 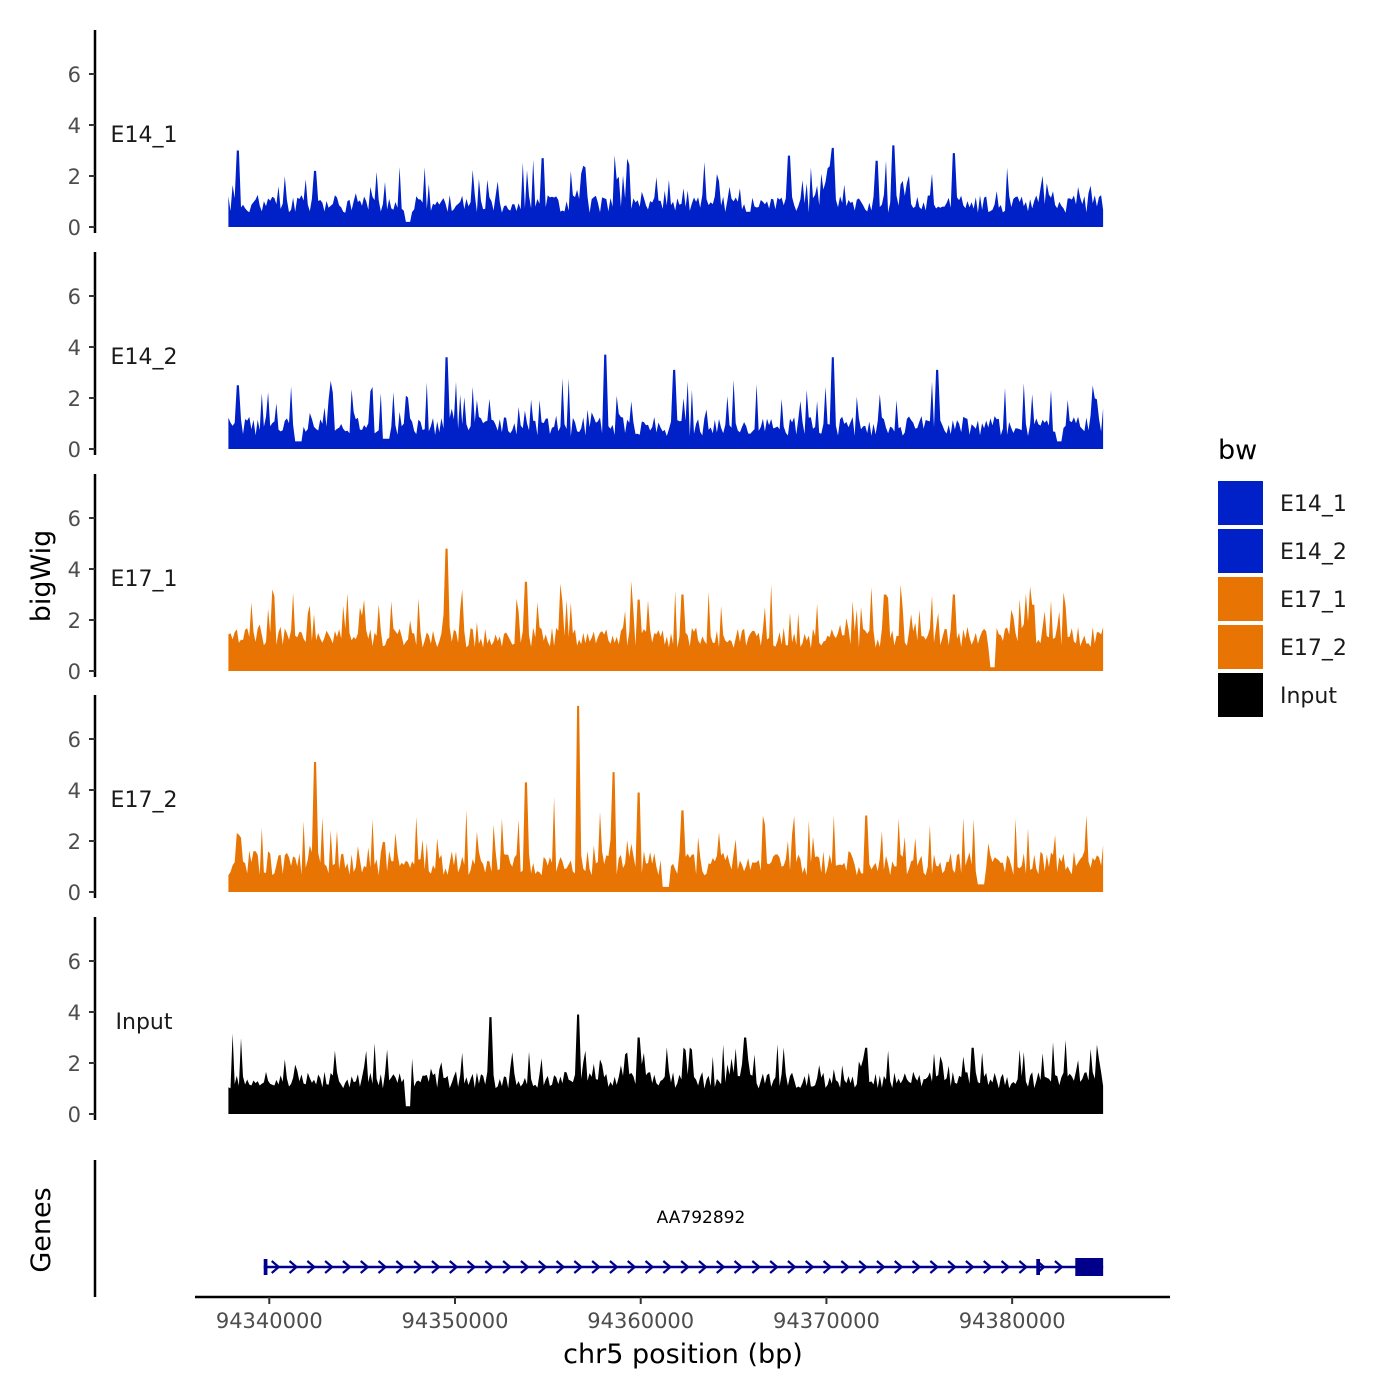 What do you see at coordinates (1237, 450) in the screenshot?
I see `legend-title: bw` at bounding box center [1237, 450].